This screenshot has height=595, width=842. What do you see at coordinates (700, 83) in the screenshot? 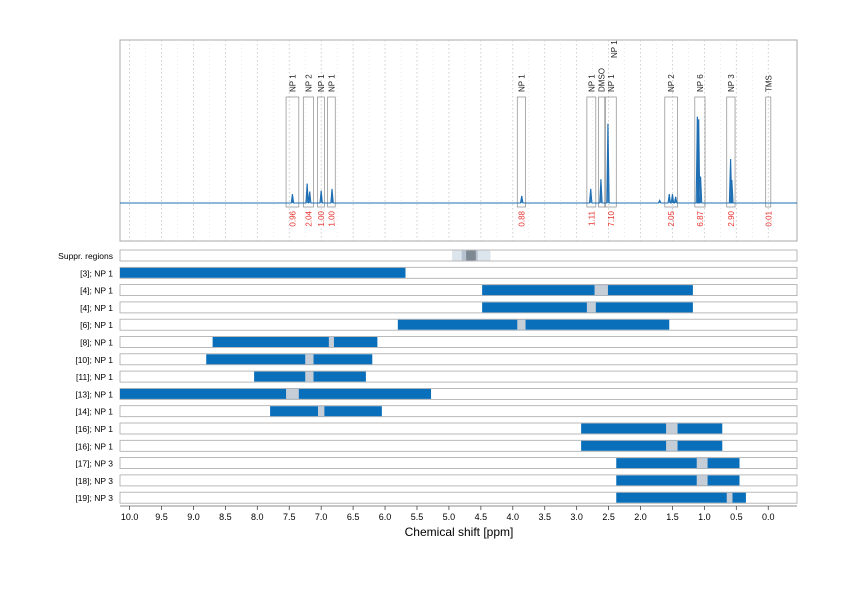
I see `peak-region-label: NP 6` at bounding box center [700, 83].